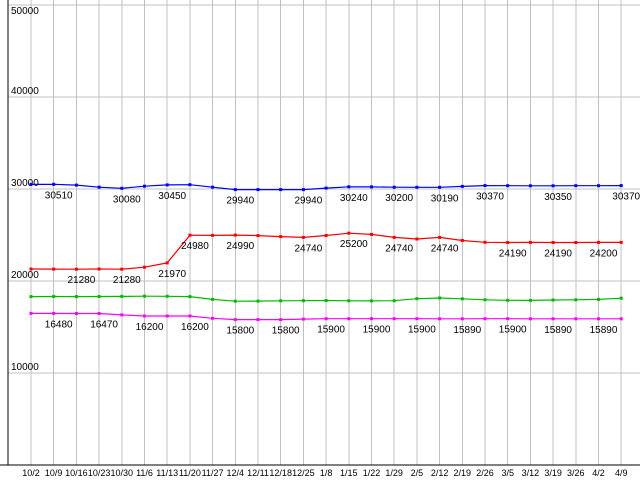 The height and width of the screenshot is (480, 640). I want to click on blue-series-value-label: 30240, so click(354, 198).